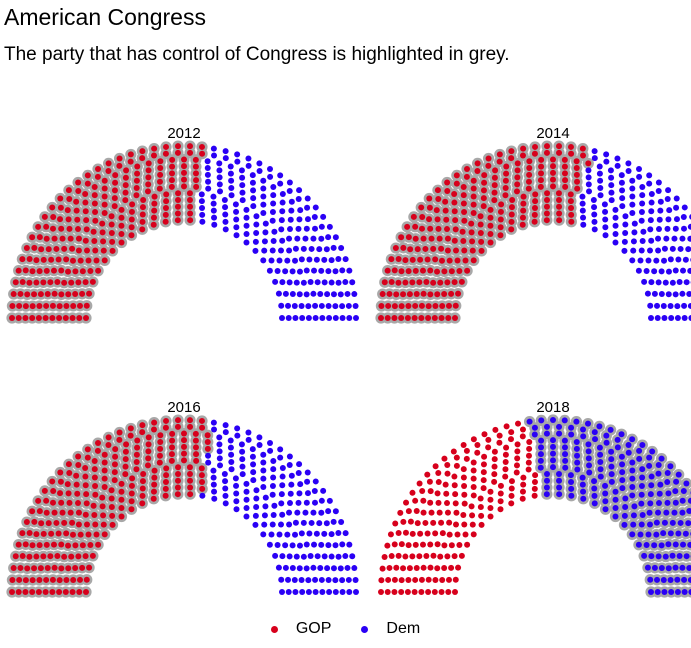 Image resolution: width=691 pixels, height=648 pixels. I want to click on seat-dots, so click(534, 506).